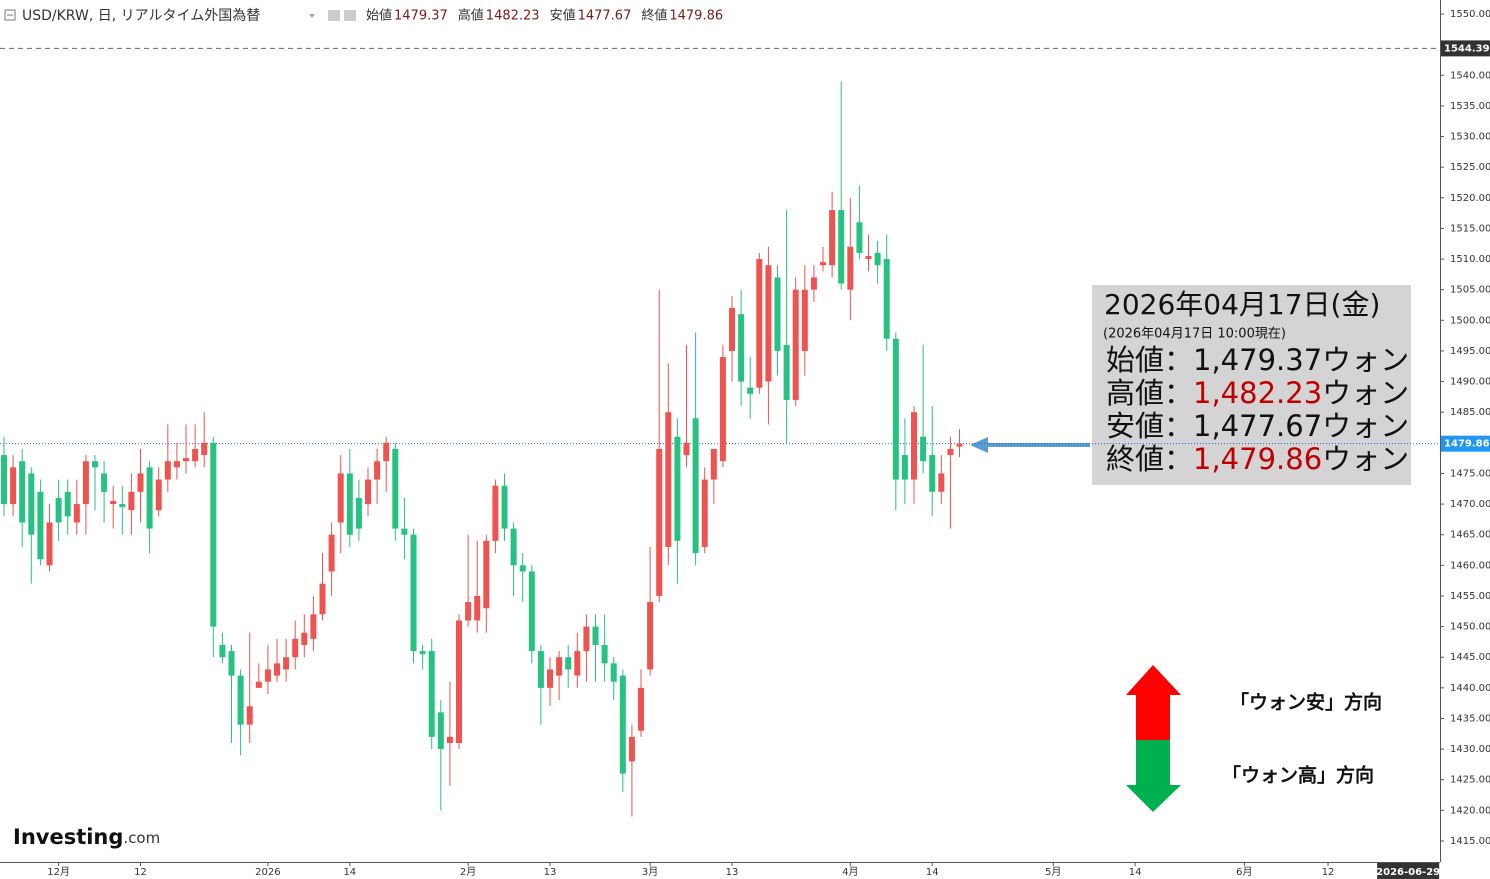 This screenshot has width=1490, height=879. What do you see at coordinates (1470, 565) in the screenshot?
I see `y-tick-label: 1460.00` at bounding box center [1470, 565].